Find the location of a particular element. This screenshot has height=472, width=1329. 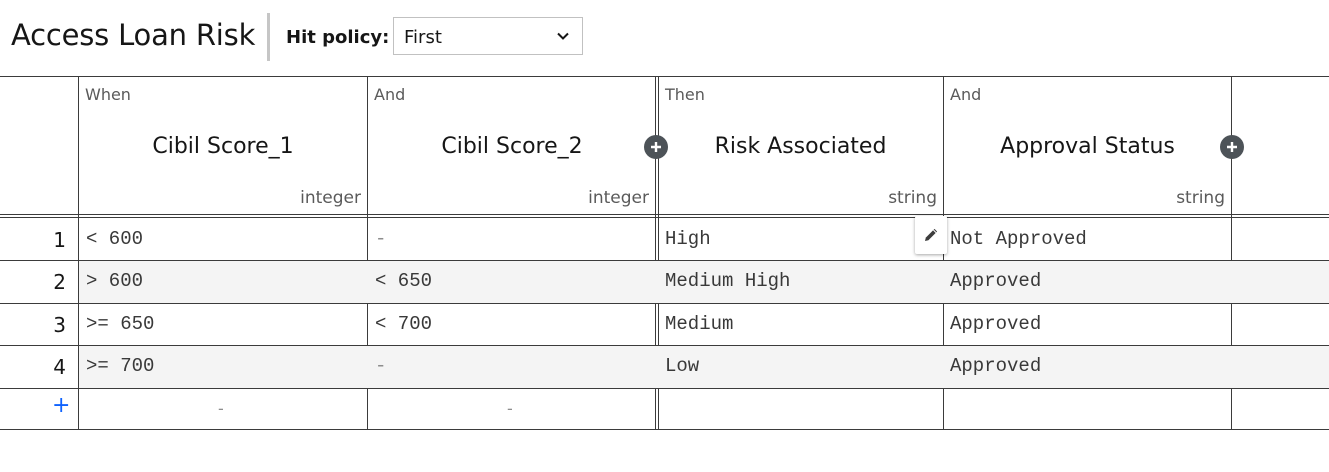

hit-policy-value: First is located at coordinates (423, 37).